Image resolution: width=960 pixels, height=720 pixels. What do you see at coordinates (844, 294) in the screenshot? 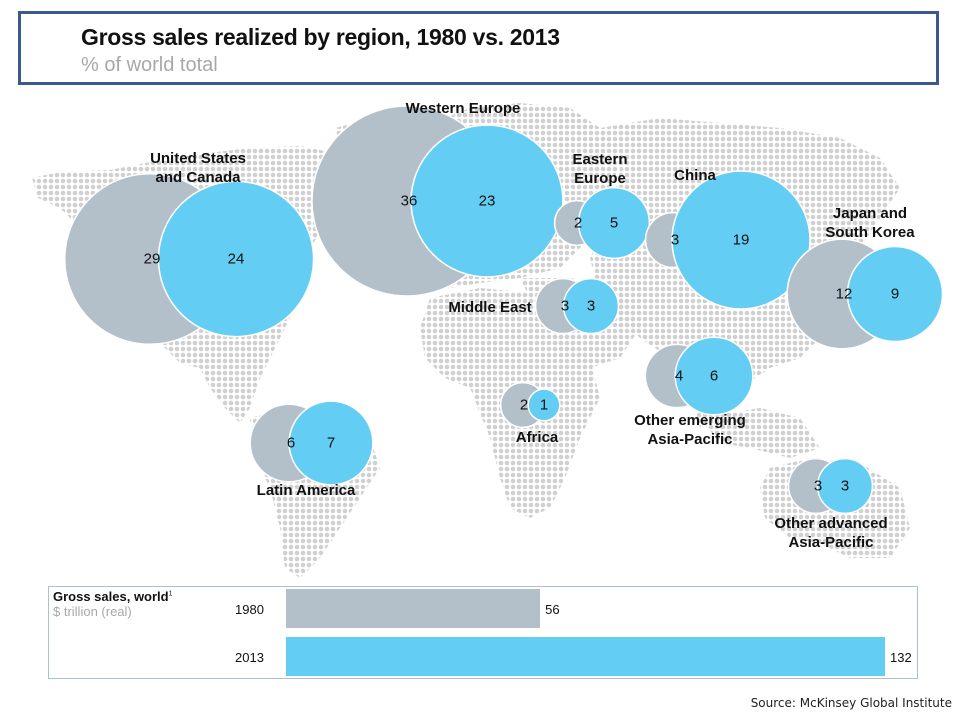
I see `bubble-value-1980-japan-and-south-korea: 12` at bounding box center [844, 294].